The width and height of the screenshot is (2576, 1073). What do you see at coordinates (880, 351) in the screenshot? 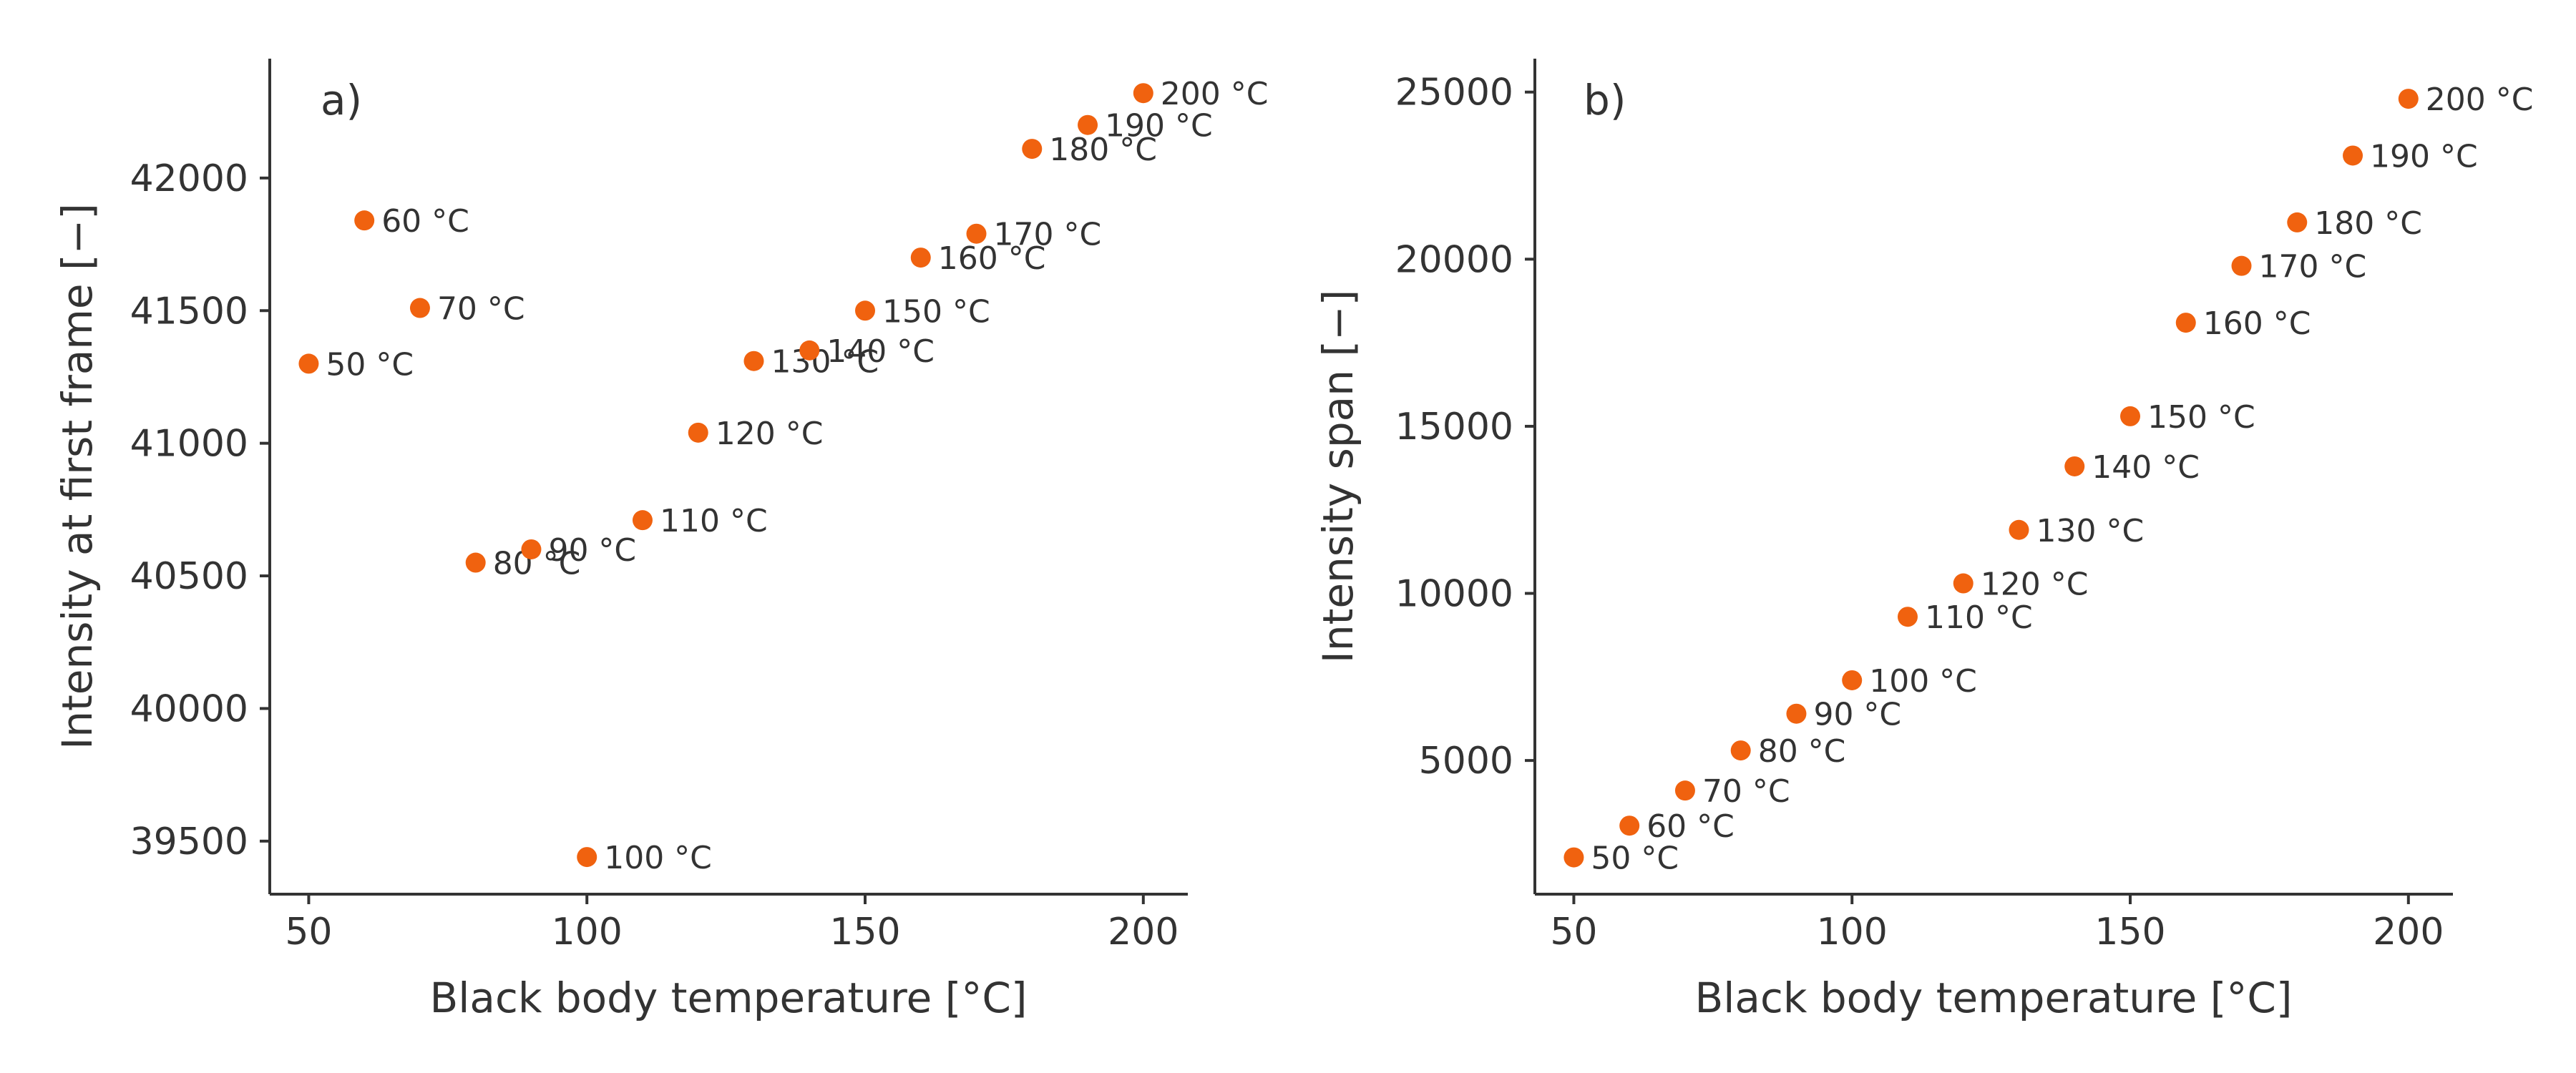
I see `panel-a-point-label: 140 °C` at bounding box center [880, 351].